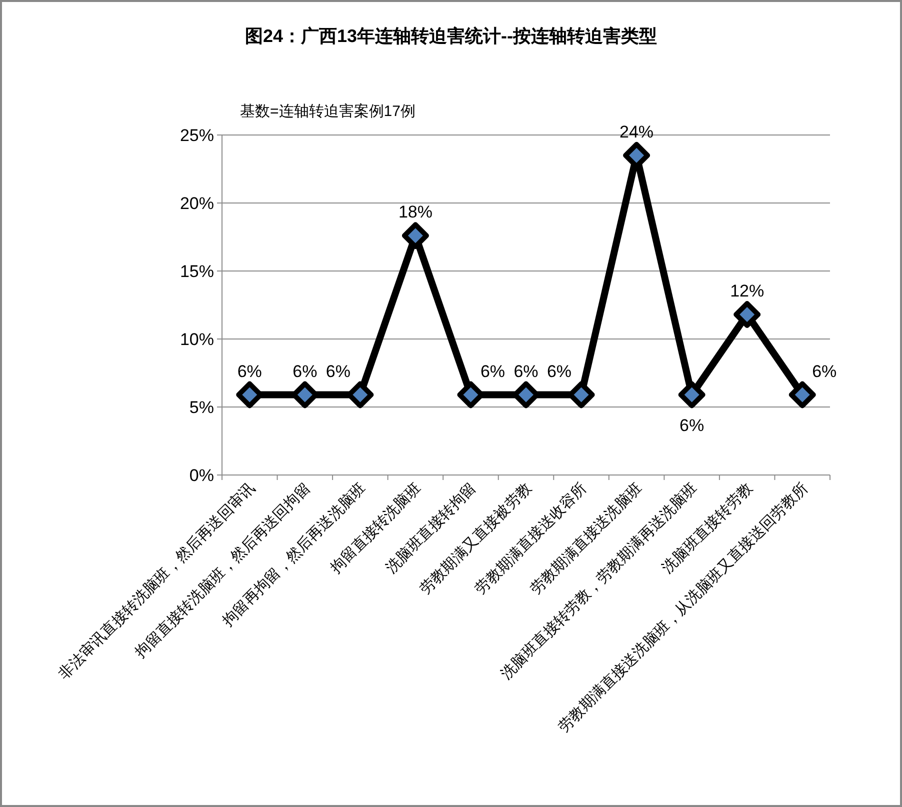  What do you see at coordinates (197, 135) in the screenshot?
I see `y-tick-label: 25%` at bounding box center [197, 135].